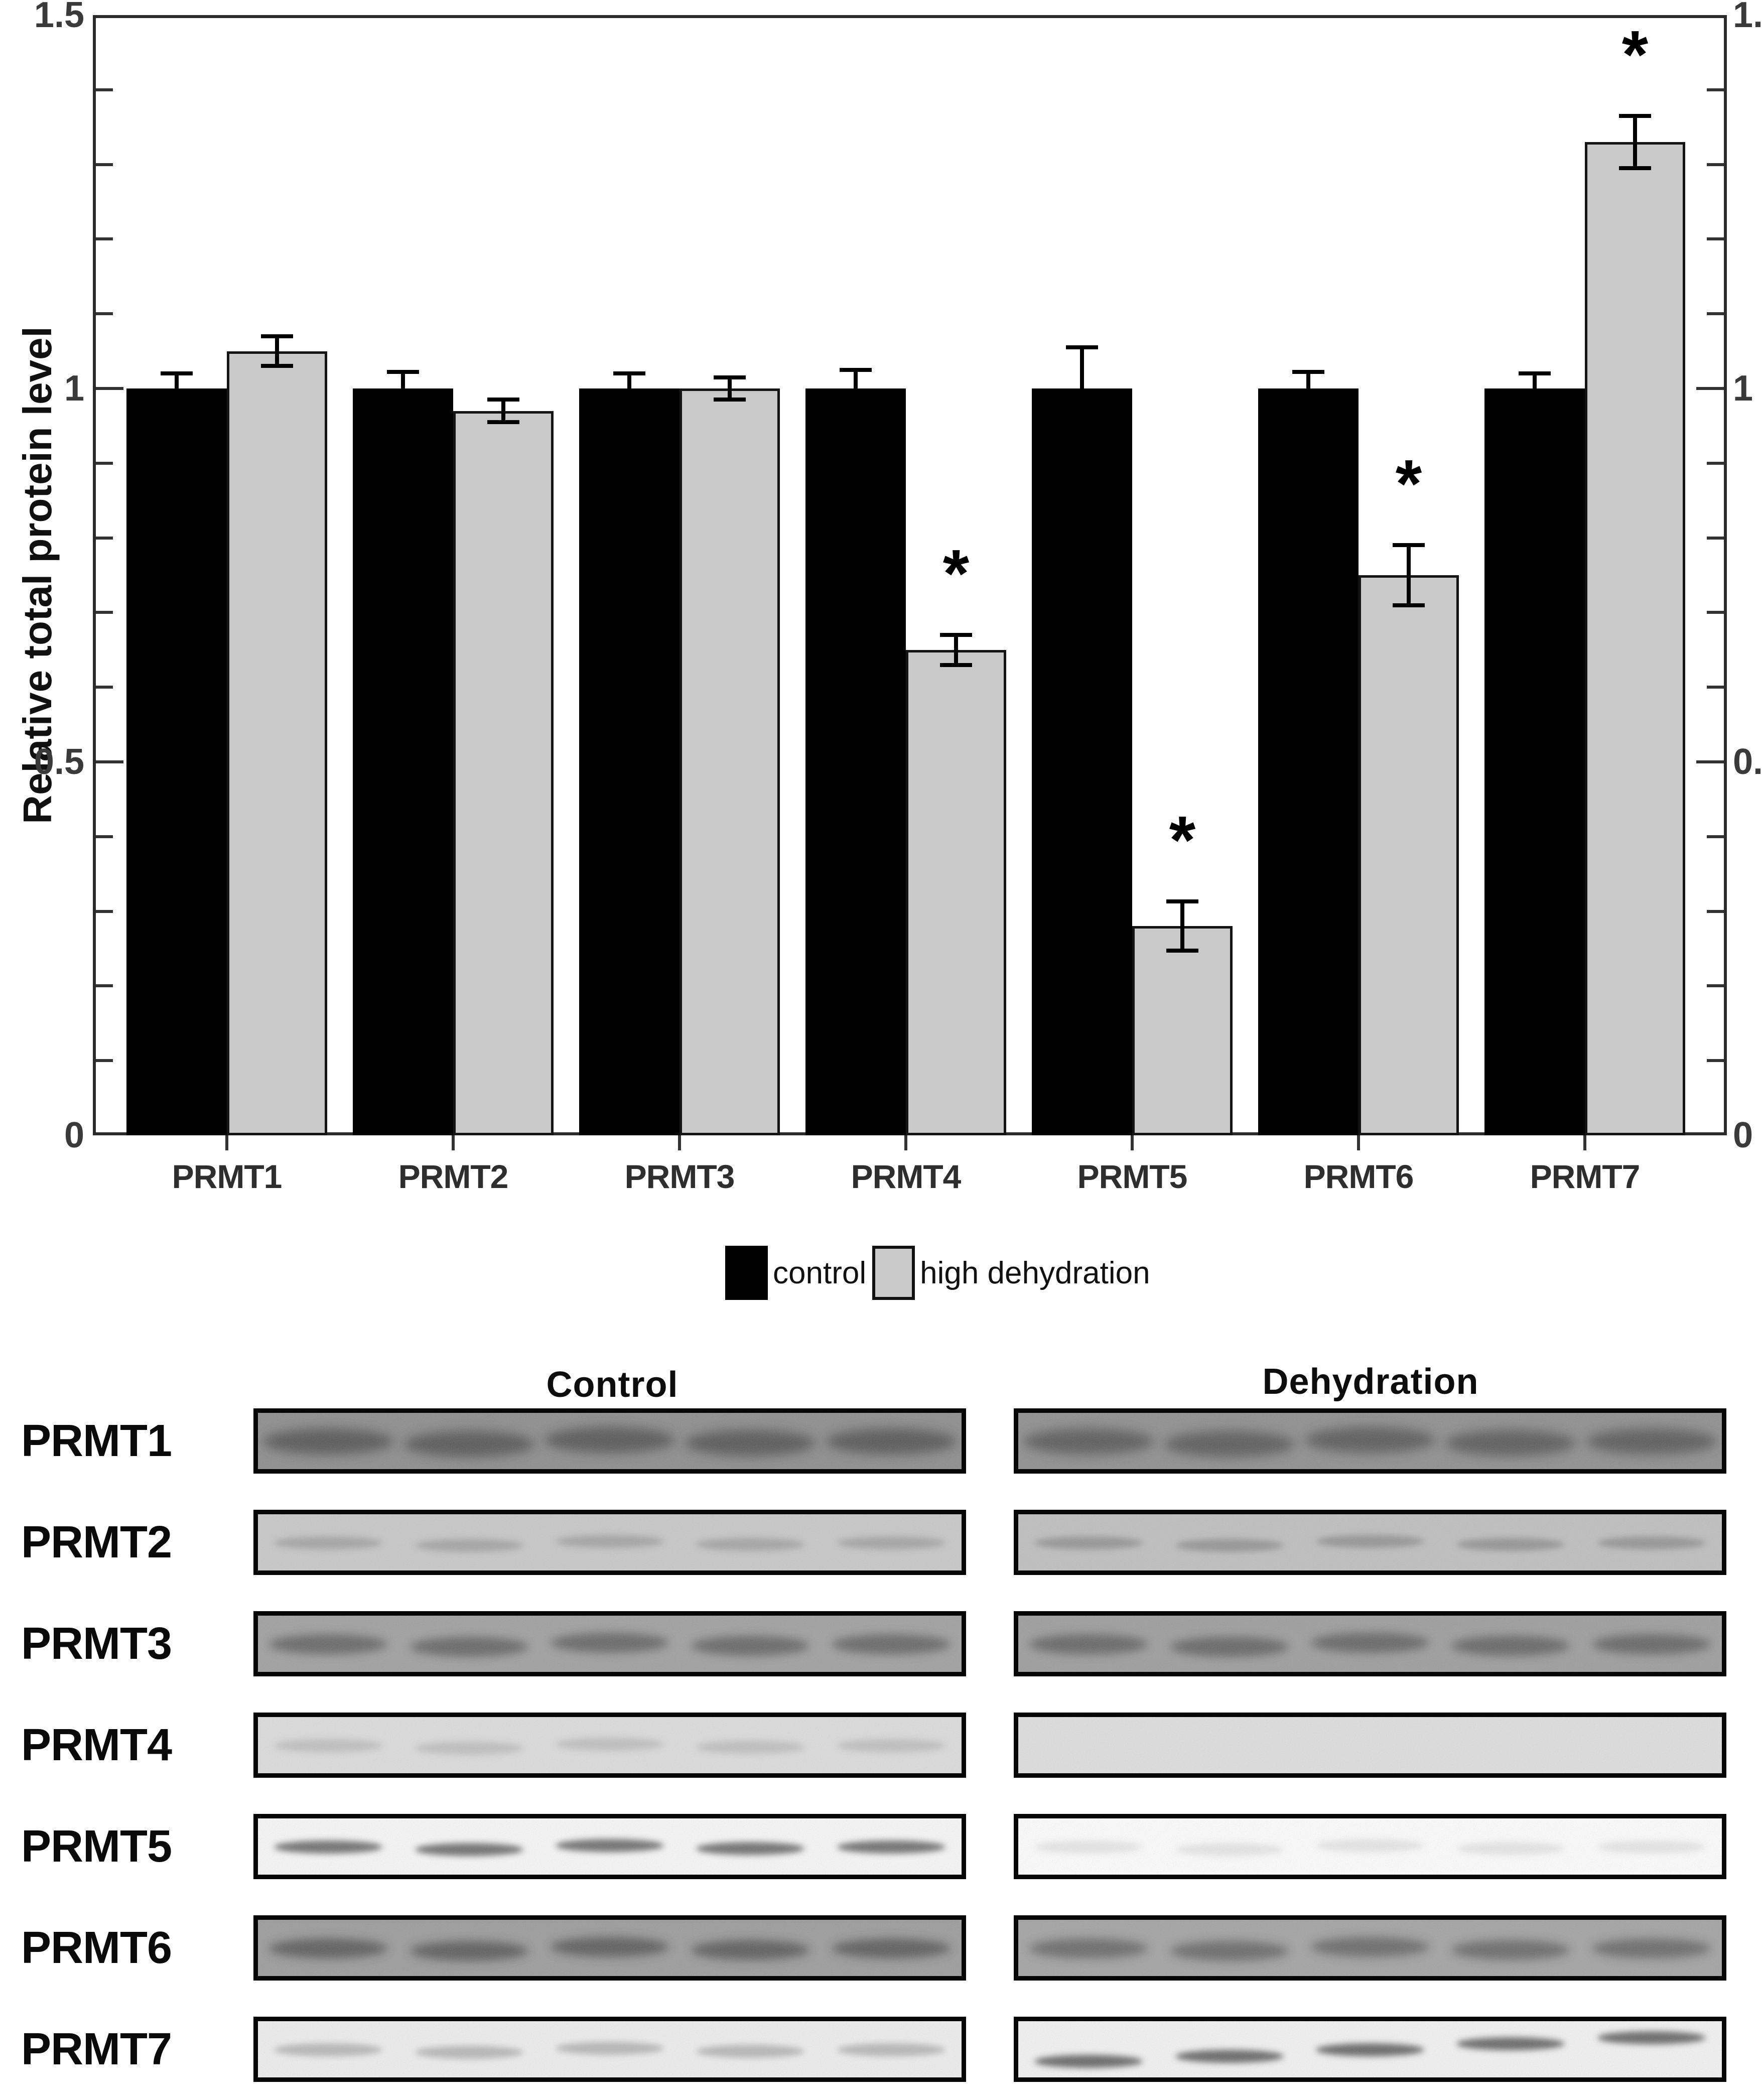 The image size is (1762, 2100). What do you see at coordinates (609, 1441) in the screenshot?
I see `blot-prmt1-control` at bounding box center [609, 1441].